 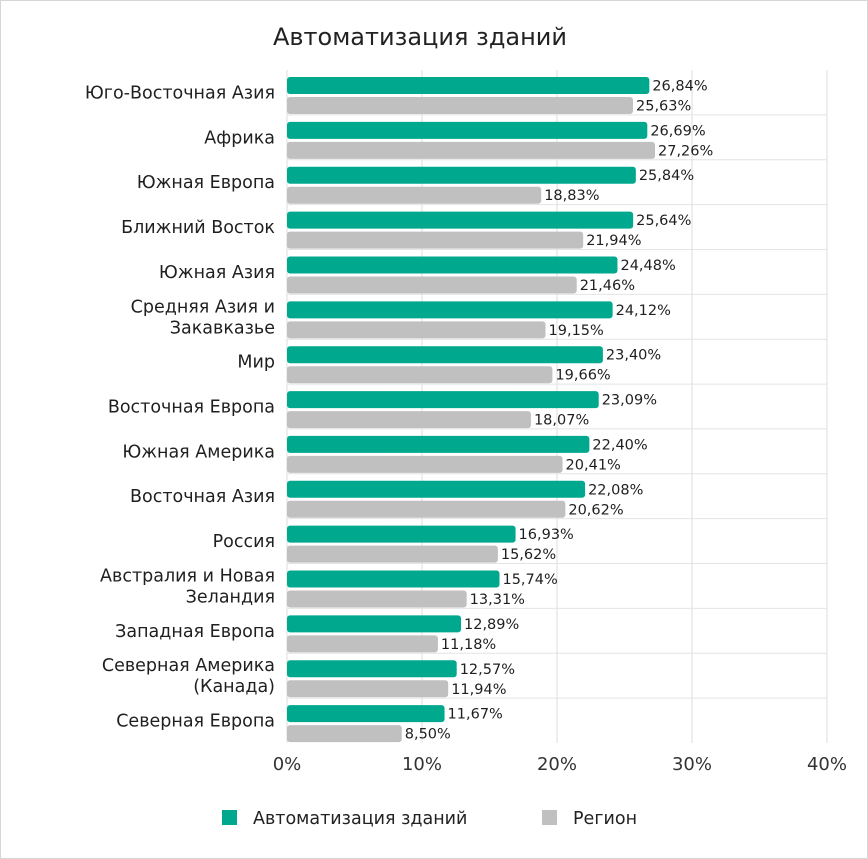 What do you see at coordinates (202, 497) in the screenshot?
I see `category-label: Восточная Азия` at bounding box center [202, 497].